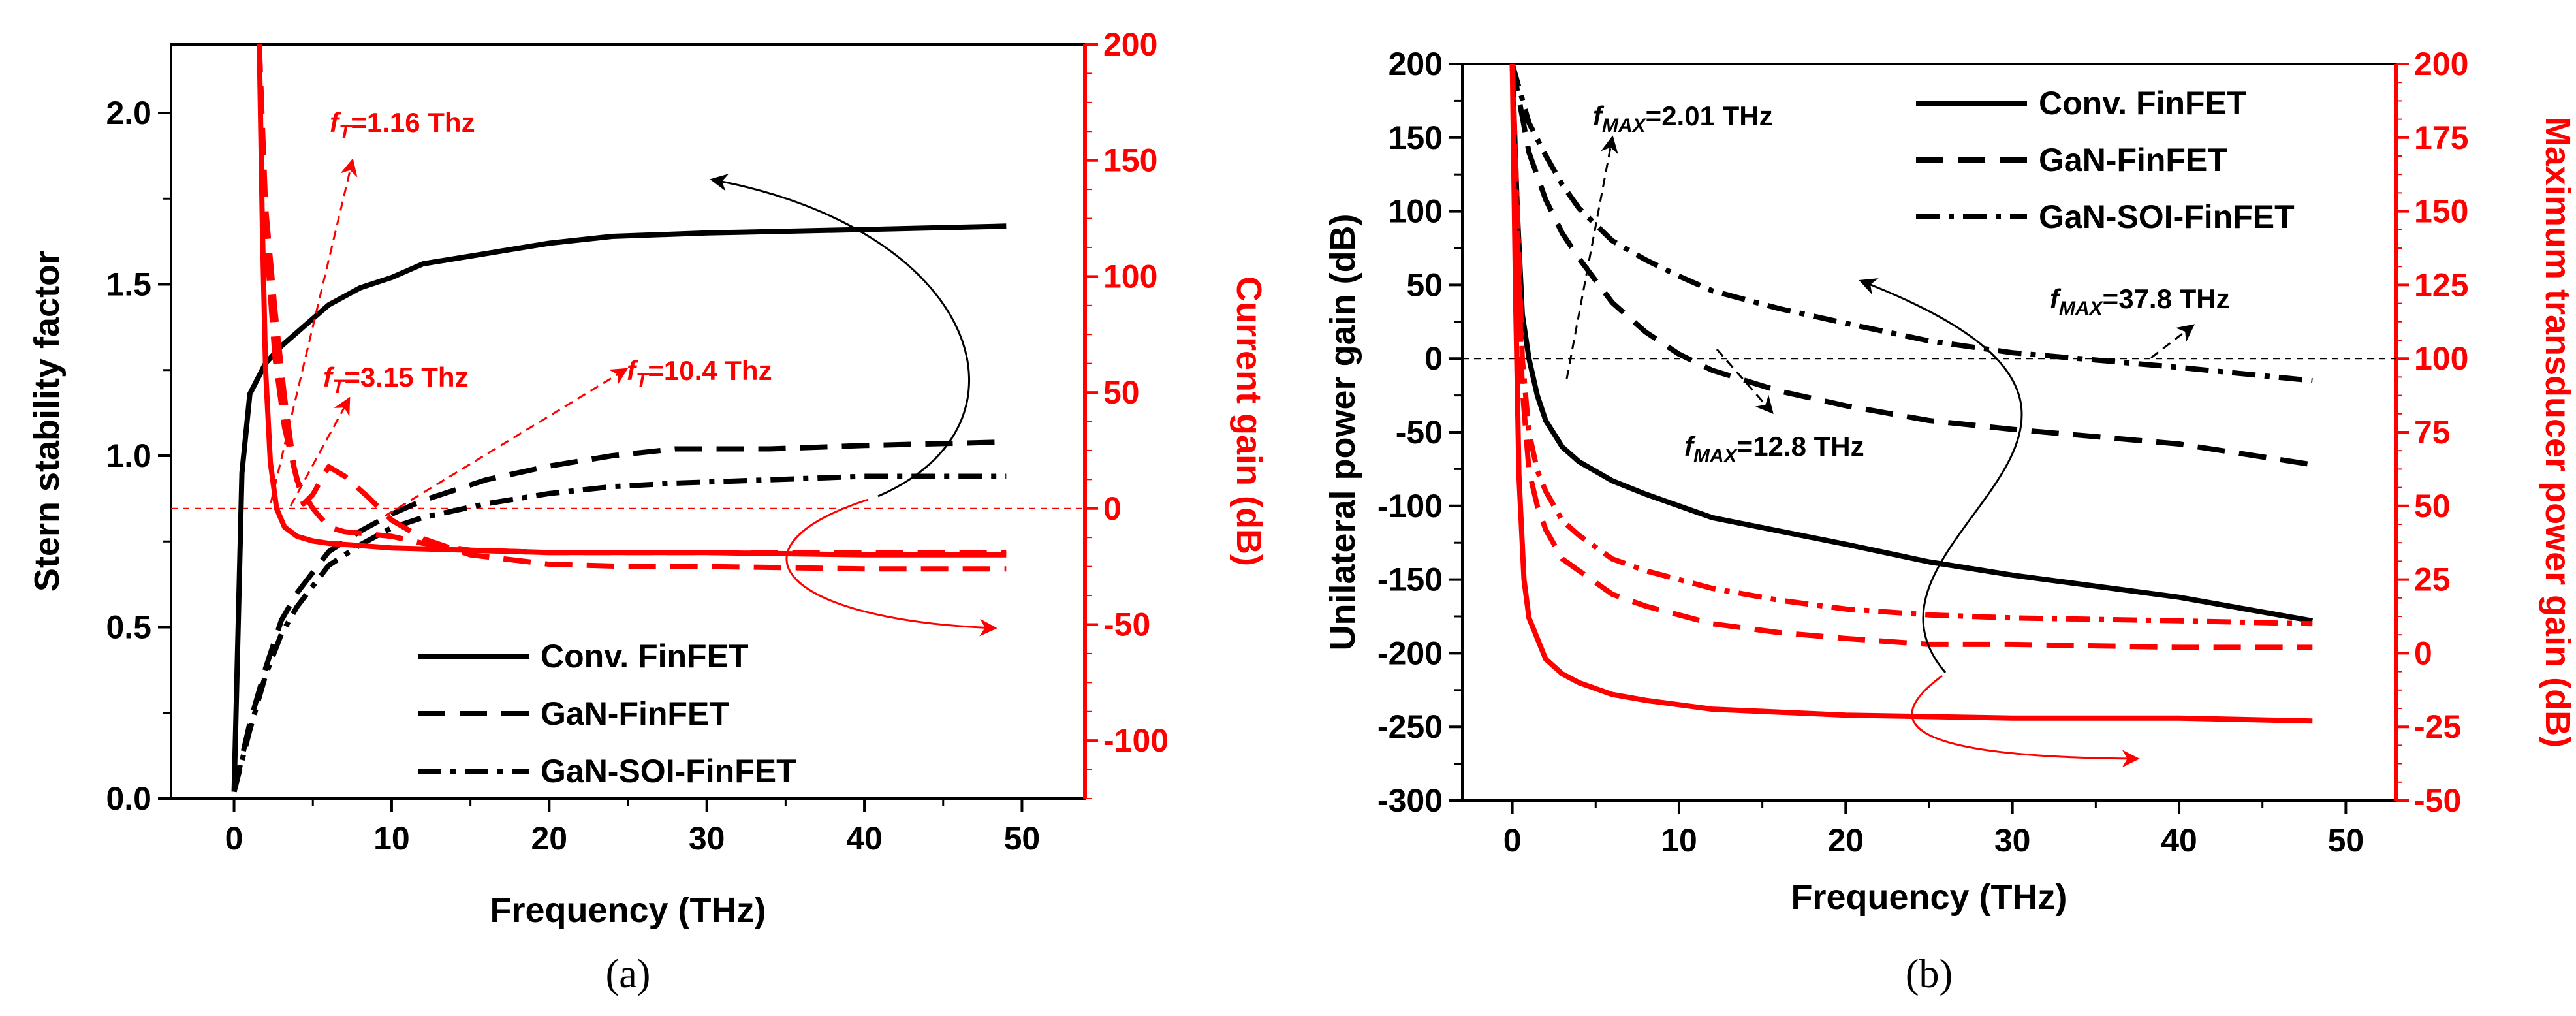  Describe the element at coordinates (314, 330) in the screenshot. I see `chart-a-ft1-arrow` at that location.